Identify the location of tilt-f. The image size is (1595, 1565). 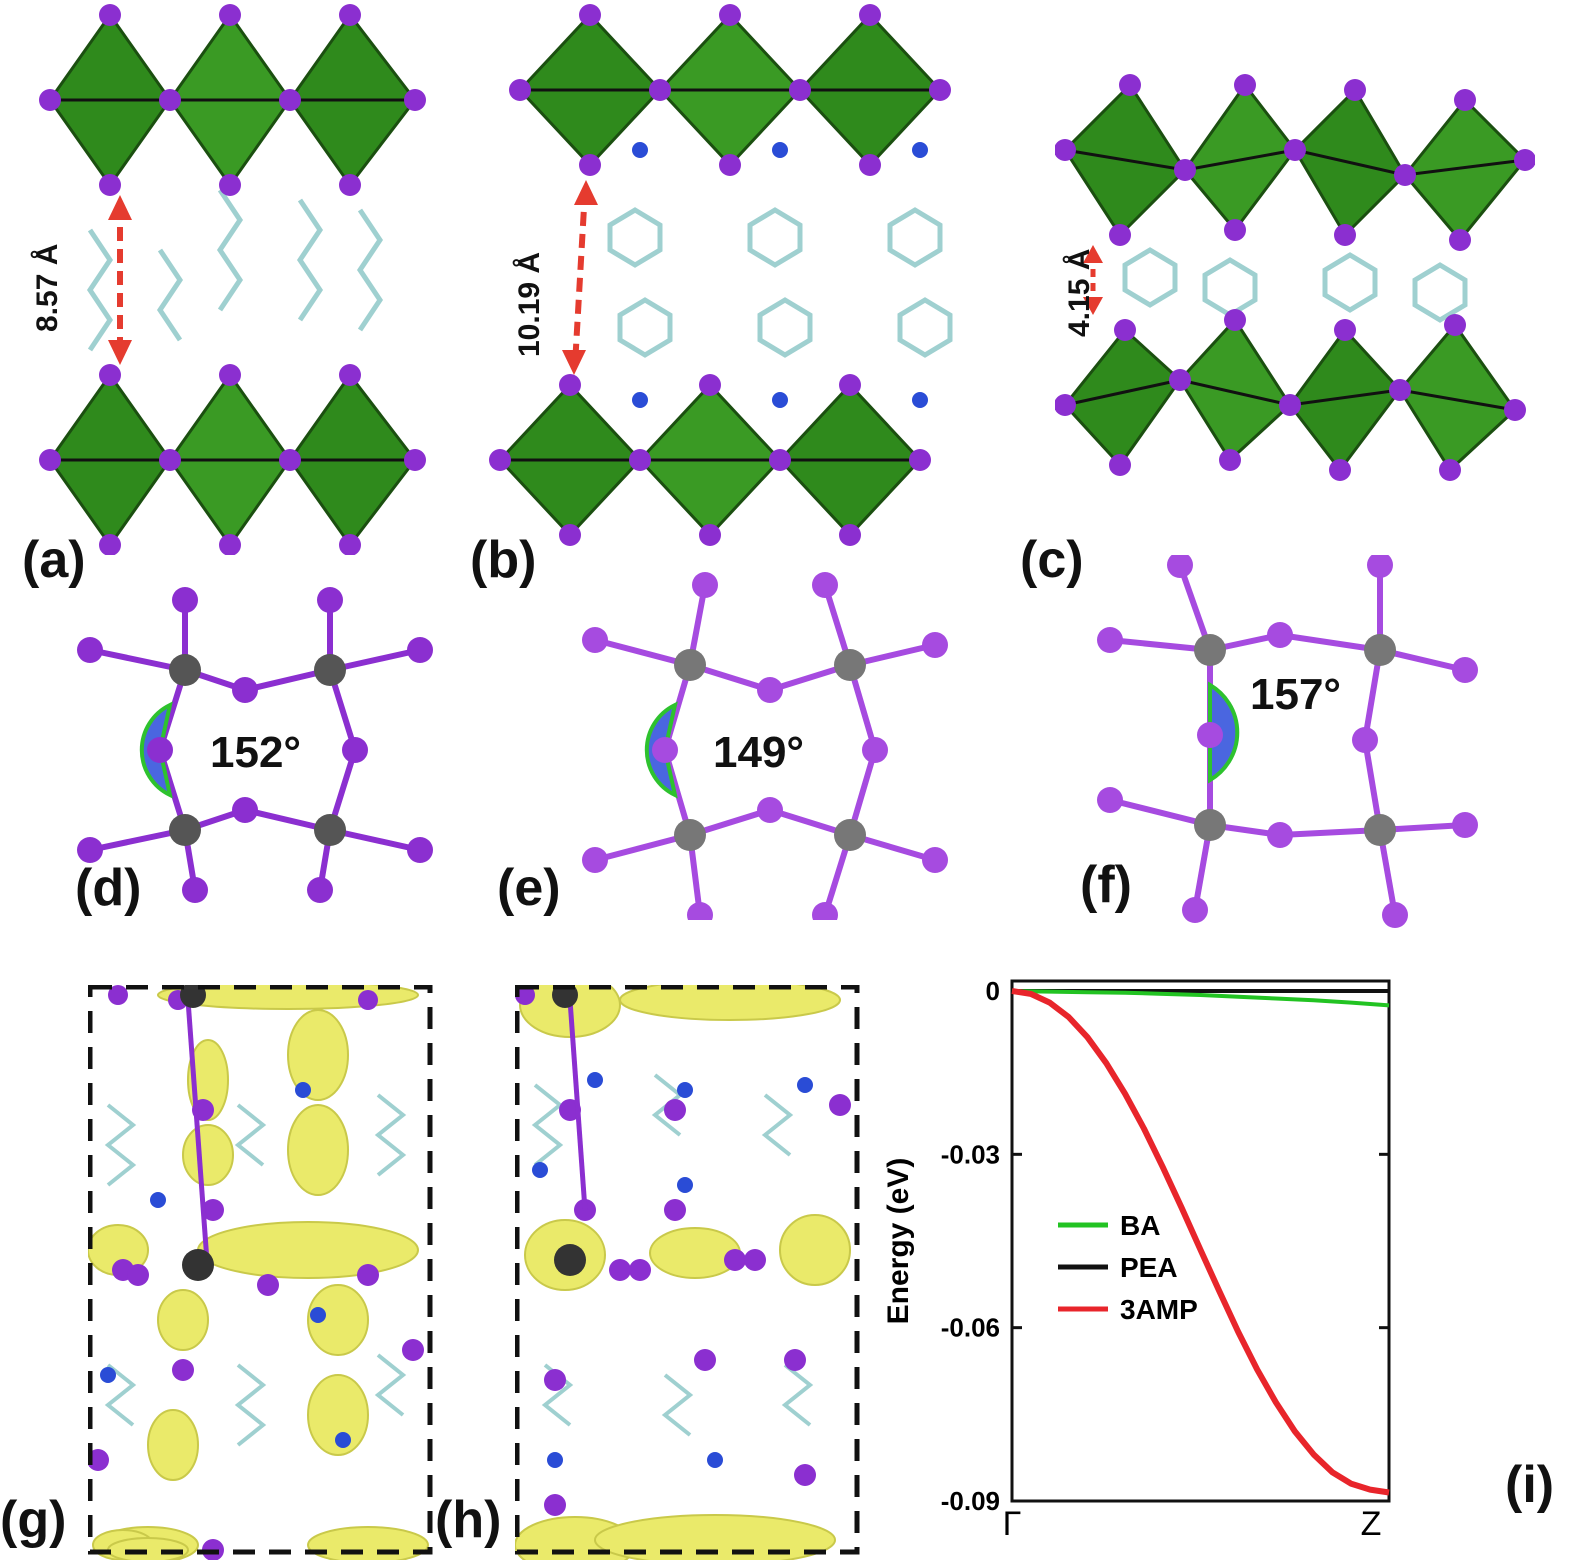
(1287, 741).